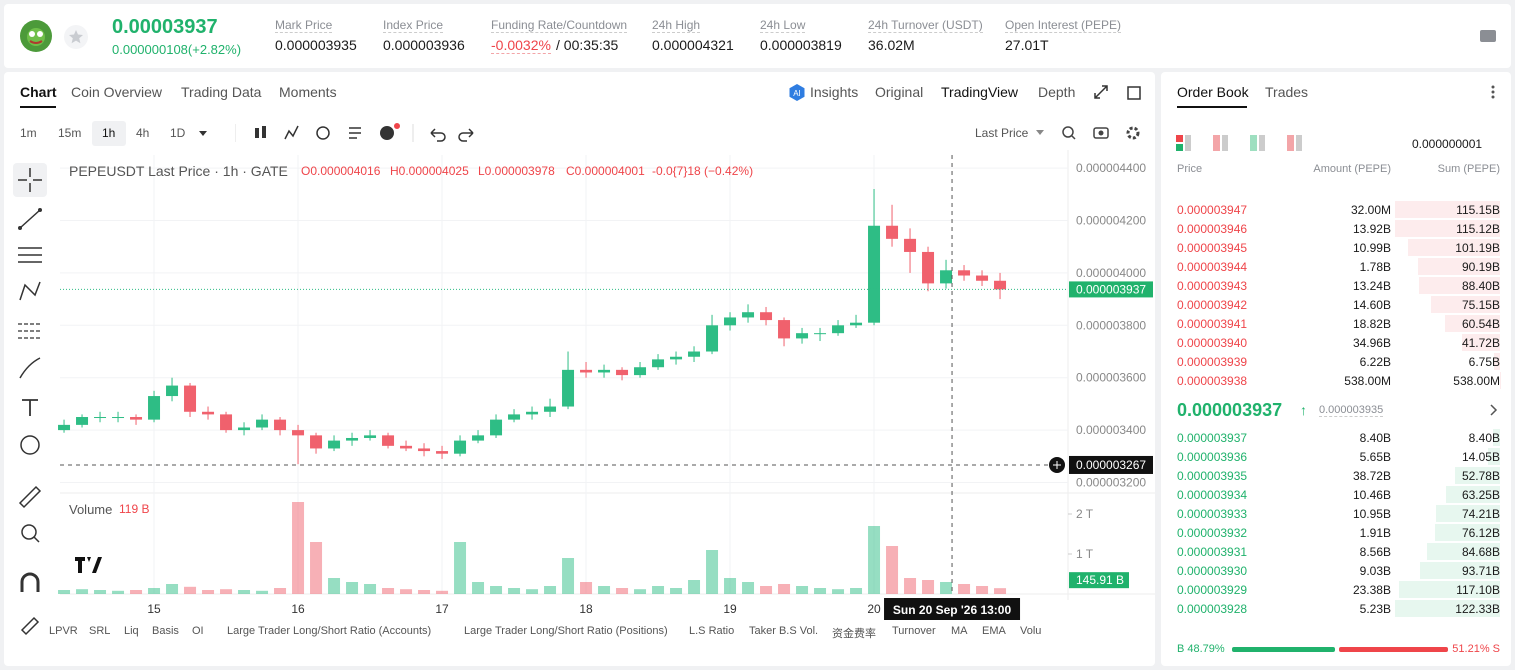 Image resolution: width=1515 pixels, height=670 pixels. What do you see at coordinates (31, 400) in the screenshot?
I see `drawing-tools` at bounding box center [31, 400].